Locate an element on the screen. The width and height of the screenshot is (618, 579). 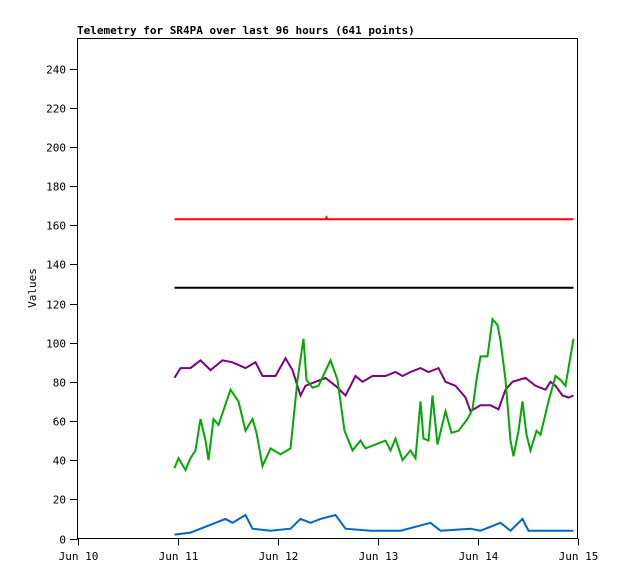
x-axis: Jun 10 Jun 11 Jun 12 Jun 13 Jun 14 Jun 15 is located at coordinates (329, 550).